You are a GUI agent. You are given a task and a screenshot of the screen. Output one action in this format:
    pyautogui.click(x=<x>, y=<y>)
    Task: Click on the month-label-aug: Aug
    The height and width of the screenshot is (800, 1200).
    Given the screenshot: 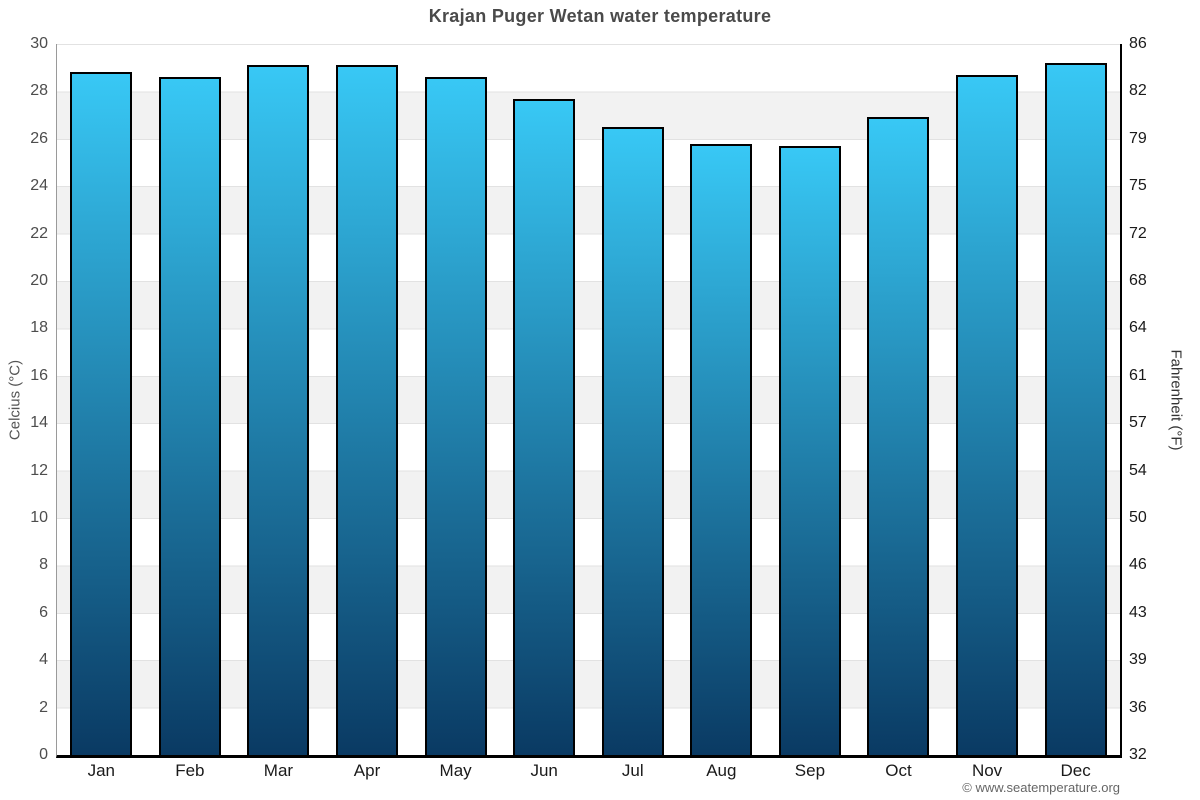 What is the action you would take?
    pyautogui.click(x=721, y=770)
    